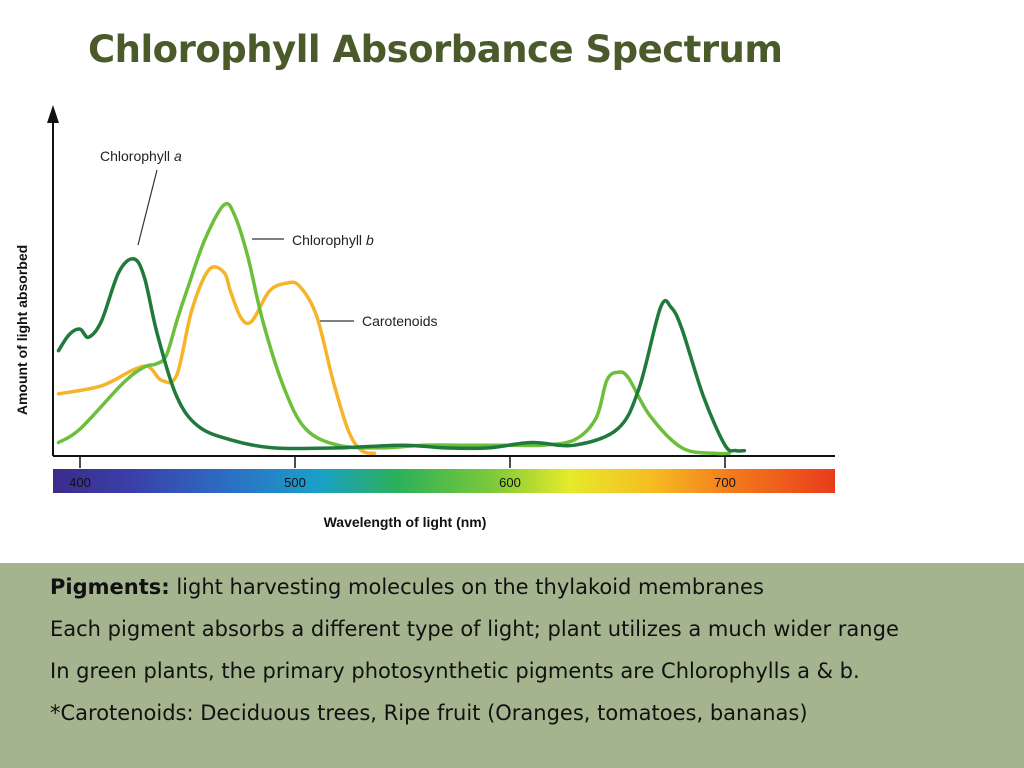 Image resolution: width=1024 pixels, height=768 pixels. Describe the element at coordinates (435, 49) in the screenshot. I see `slide-title: Chlorophyll Absorbance Spectrum` at that location.